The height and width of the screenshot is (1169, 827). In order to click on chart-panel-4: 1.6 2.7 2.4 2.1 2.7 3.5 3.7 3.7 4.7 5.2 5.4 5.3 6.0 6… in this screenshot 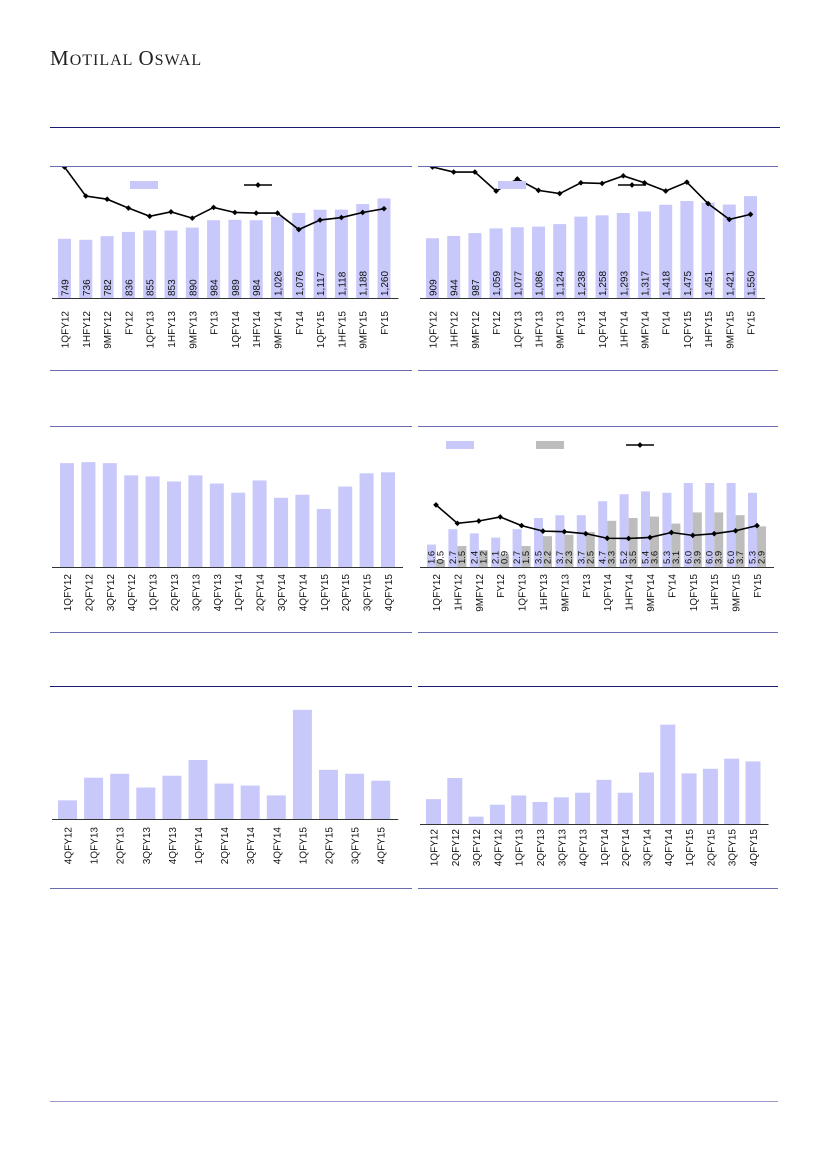, I will do `click(598, 529)`.